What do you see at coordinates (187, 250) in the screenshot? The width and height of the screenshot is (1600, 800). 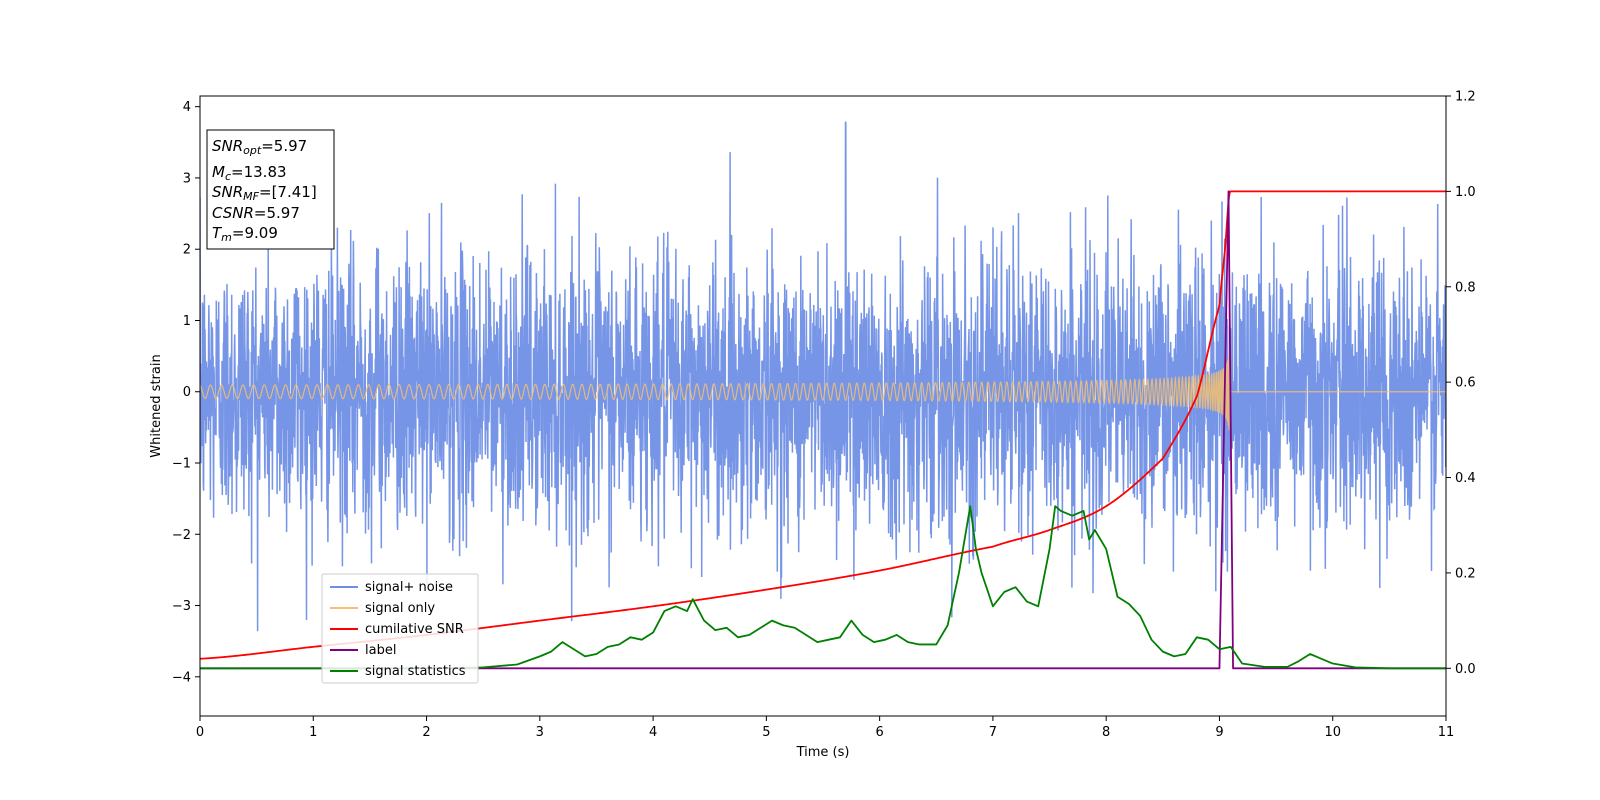 I see `y-tick-label: 2` at bounding box center [187, 250].